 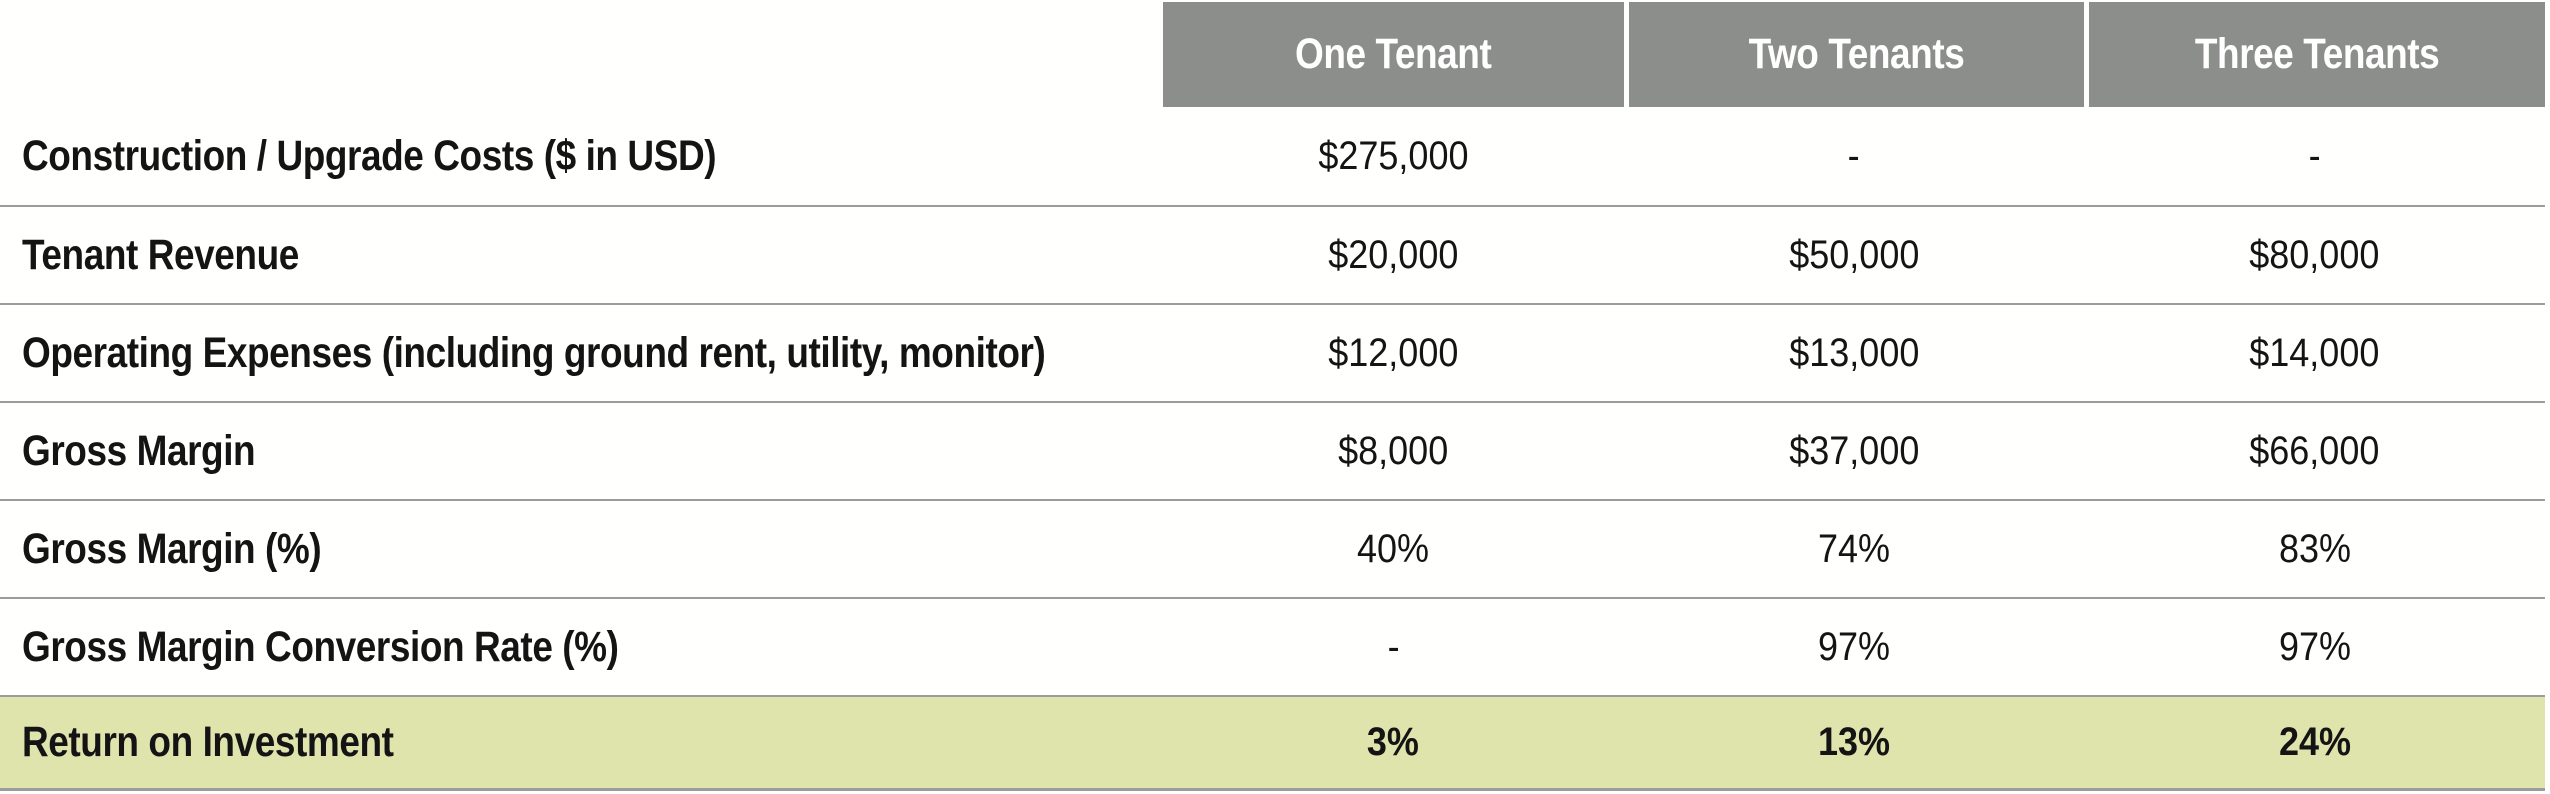 I want to click on value-cell: 83%, so click(x=2314, y=549).